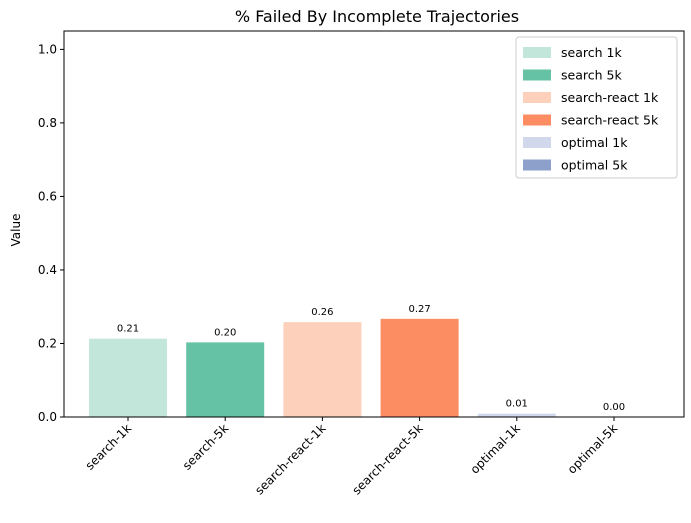 This screenshot has height=523, width=691. What do you see at coordinates (128, 377) in the screenshot?
I see `bar-search-1k` at bounding box center [128, 377].